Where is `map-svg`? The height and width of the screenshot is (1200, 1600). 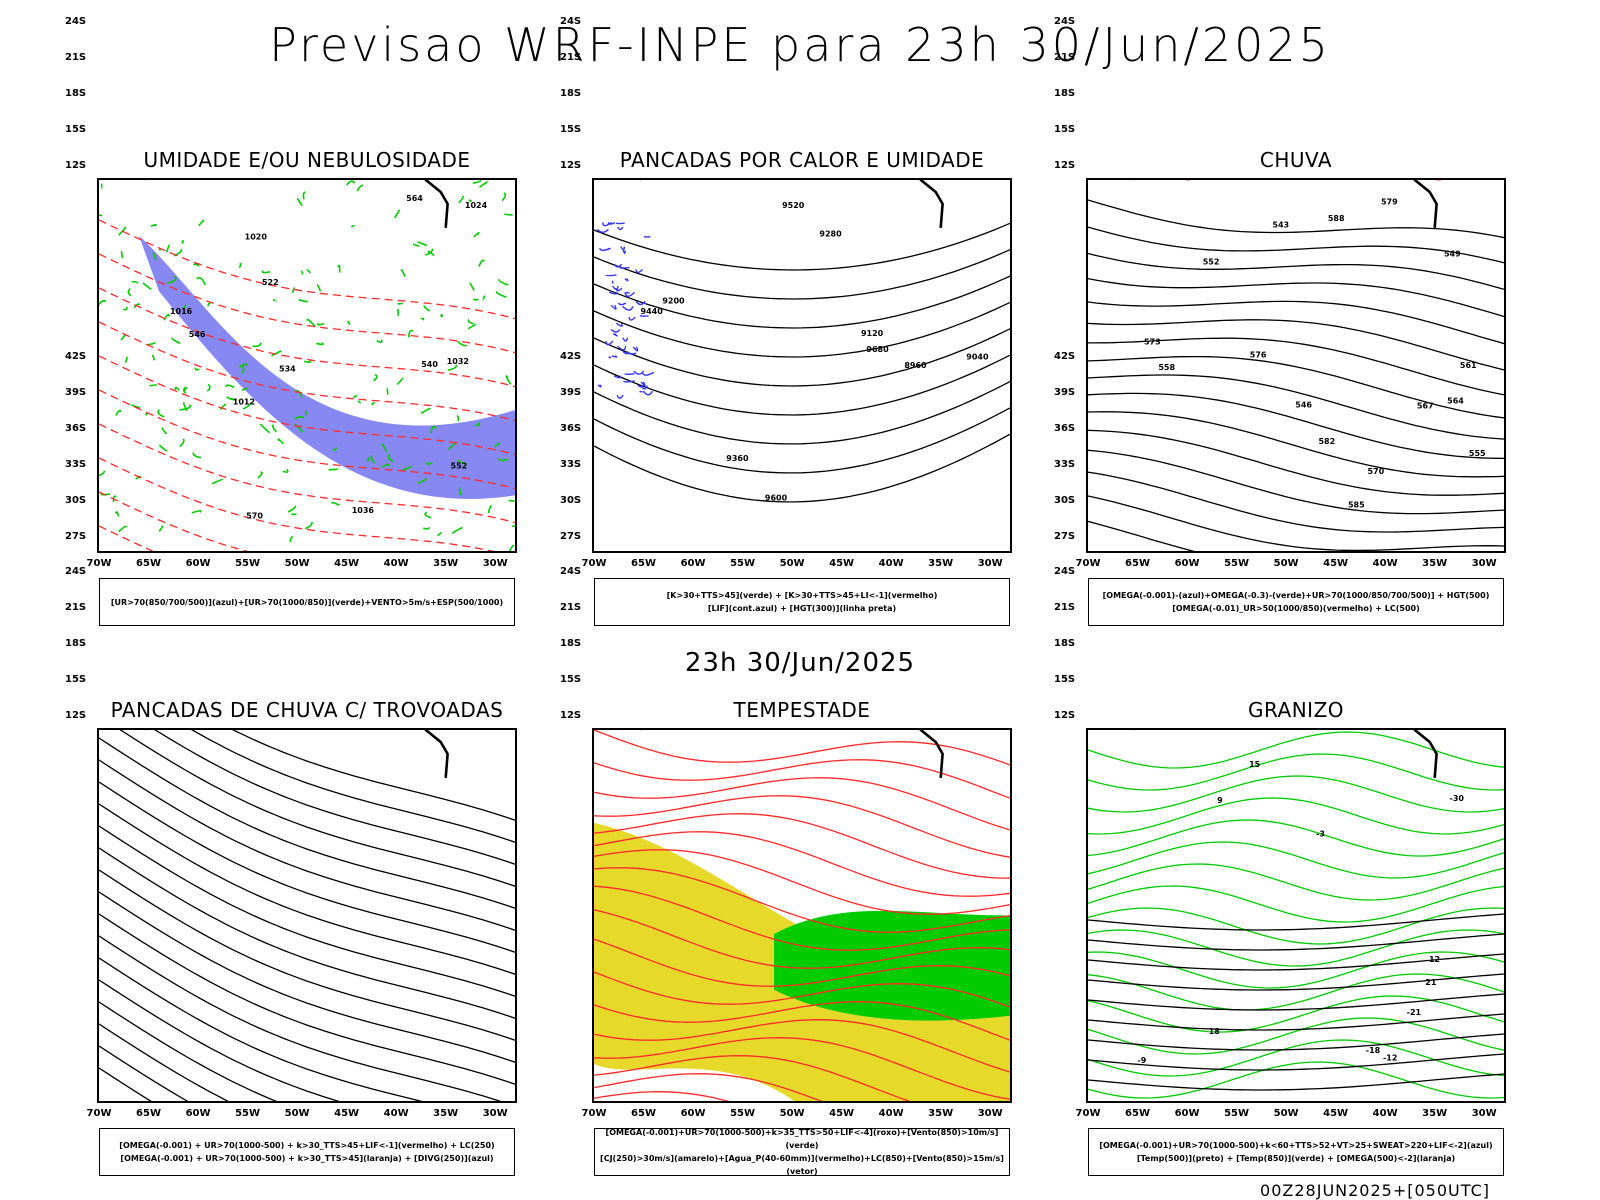
map-svg is located at coordinates (307, 915).